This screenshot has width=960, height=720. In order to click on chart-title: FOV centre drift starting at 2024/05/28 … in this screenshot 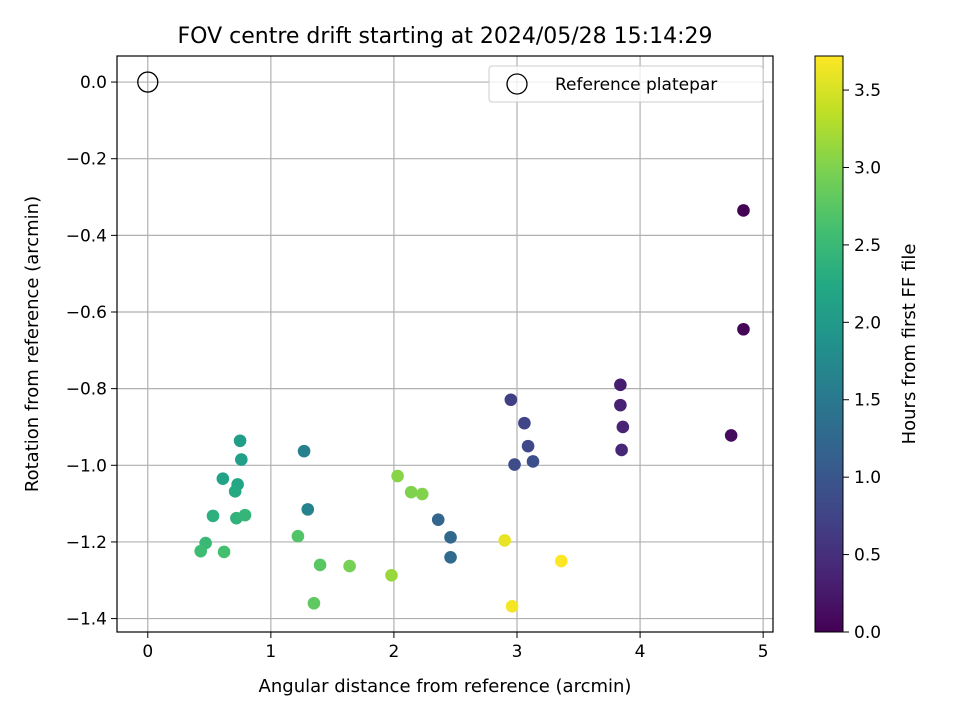, I will do `click(445, 36)`.